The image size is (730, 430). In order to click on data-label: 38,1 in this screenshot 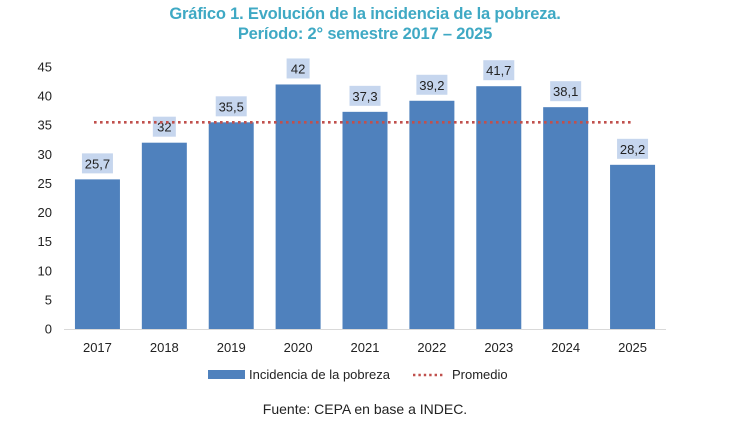, I will do `click(565, 91)`.